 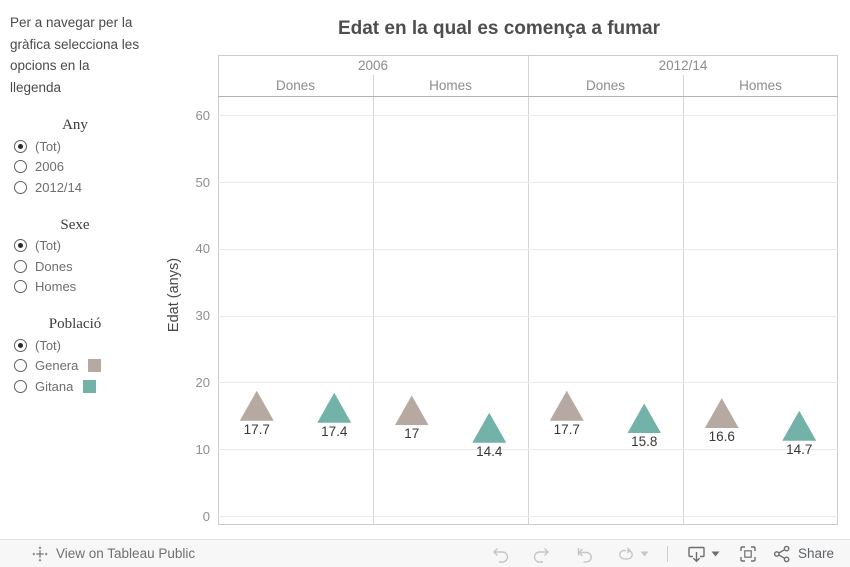 What do you see at coordinates (528, 249) in the screenshot?
I see `gridline-y40` at bounding box center [528, 249].